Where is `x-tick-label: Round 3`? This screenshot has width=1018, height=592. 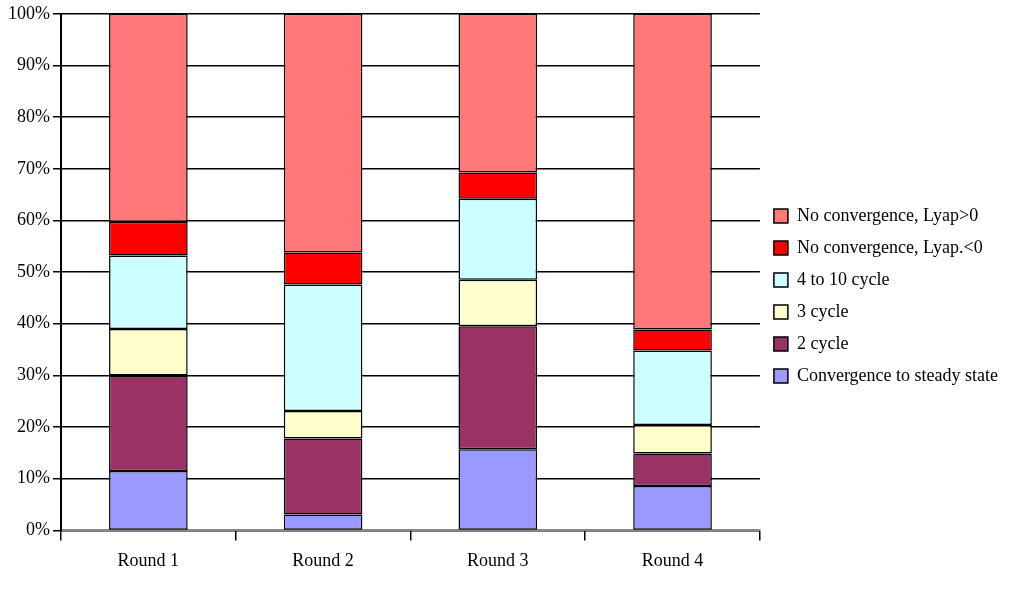 x-tick-label: Round 3 is located at coordinates (498, 559).